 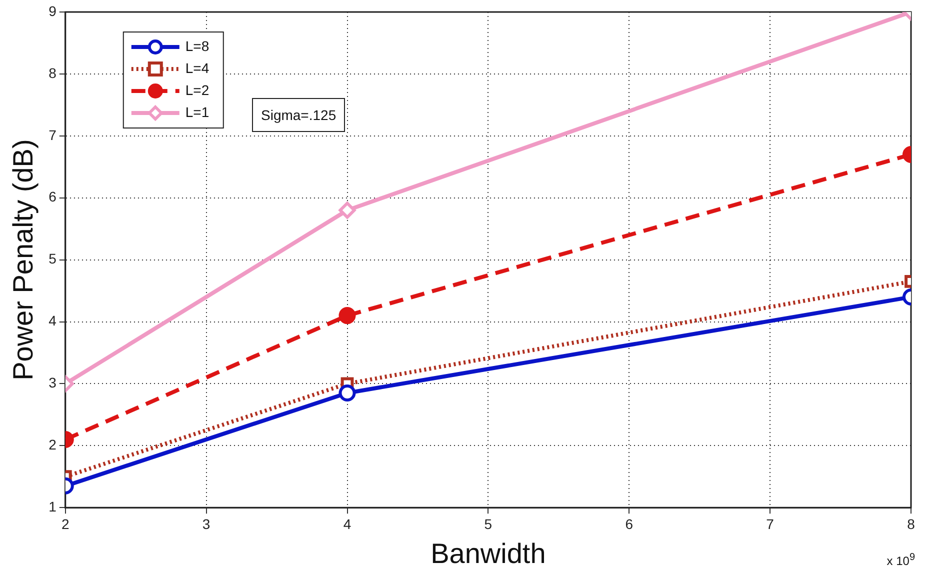 I want to click on y-tick-label: 4, so click(x=52, y=320).